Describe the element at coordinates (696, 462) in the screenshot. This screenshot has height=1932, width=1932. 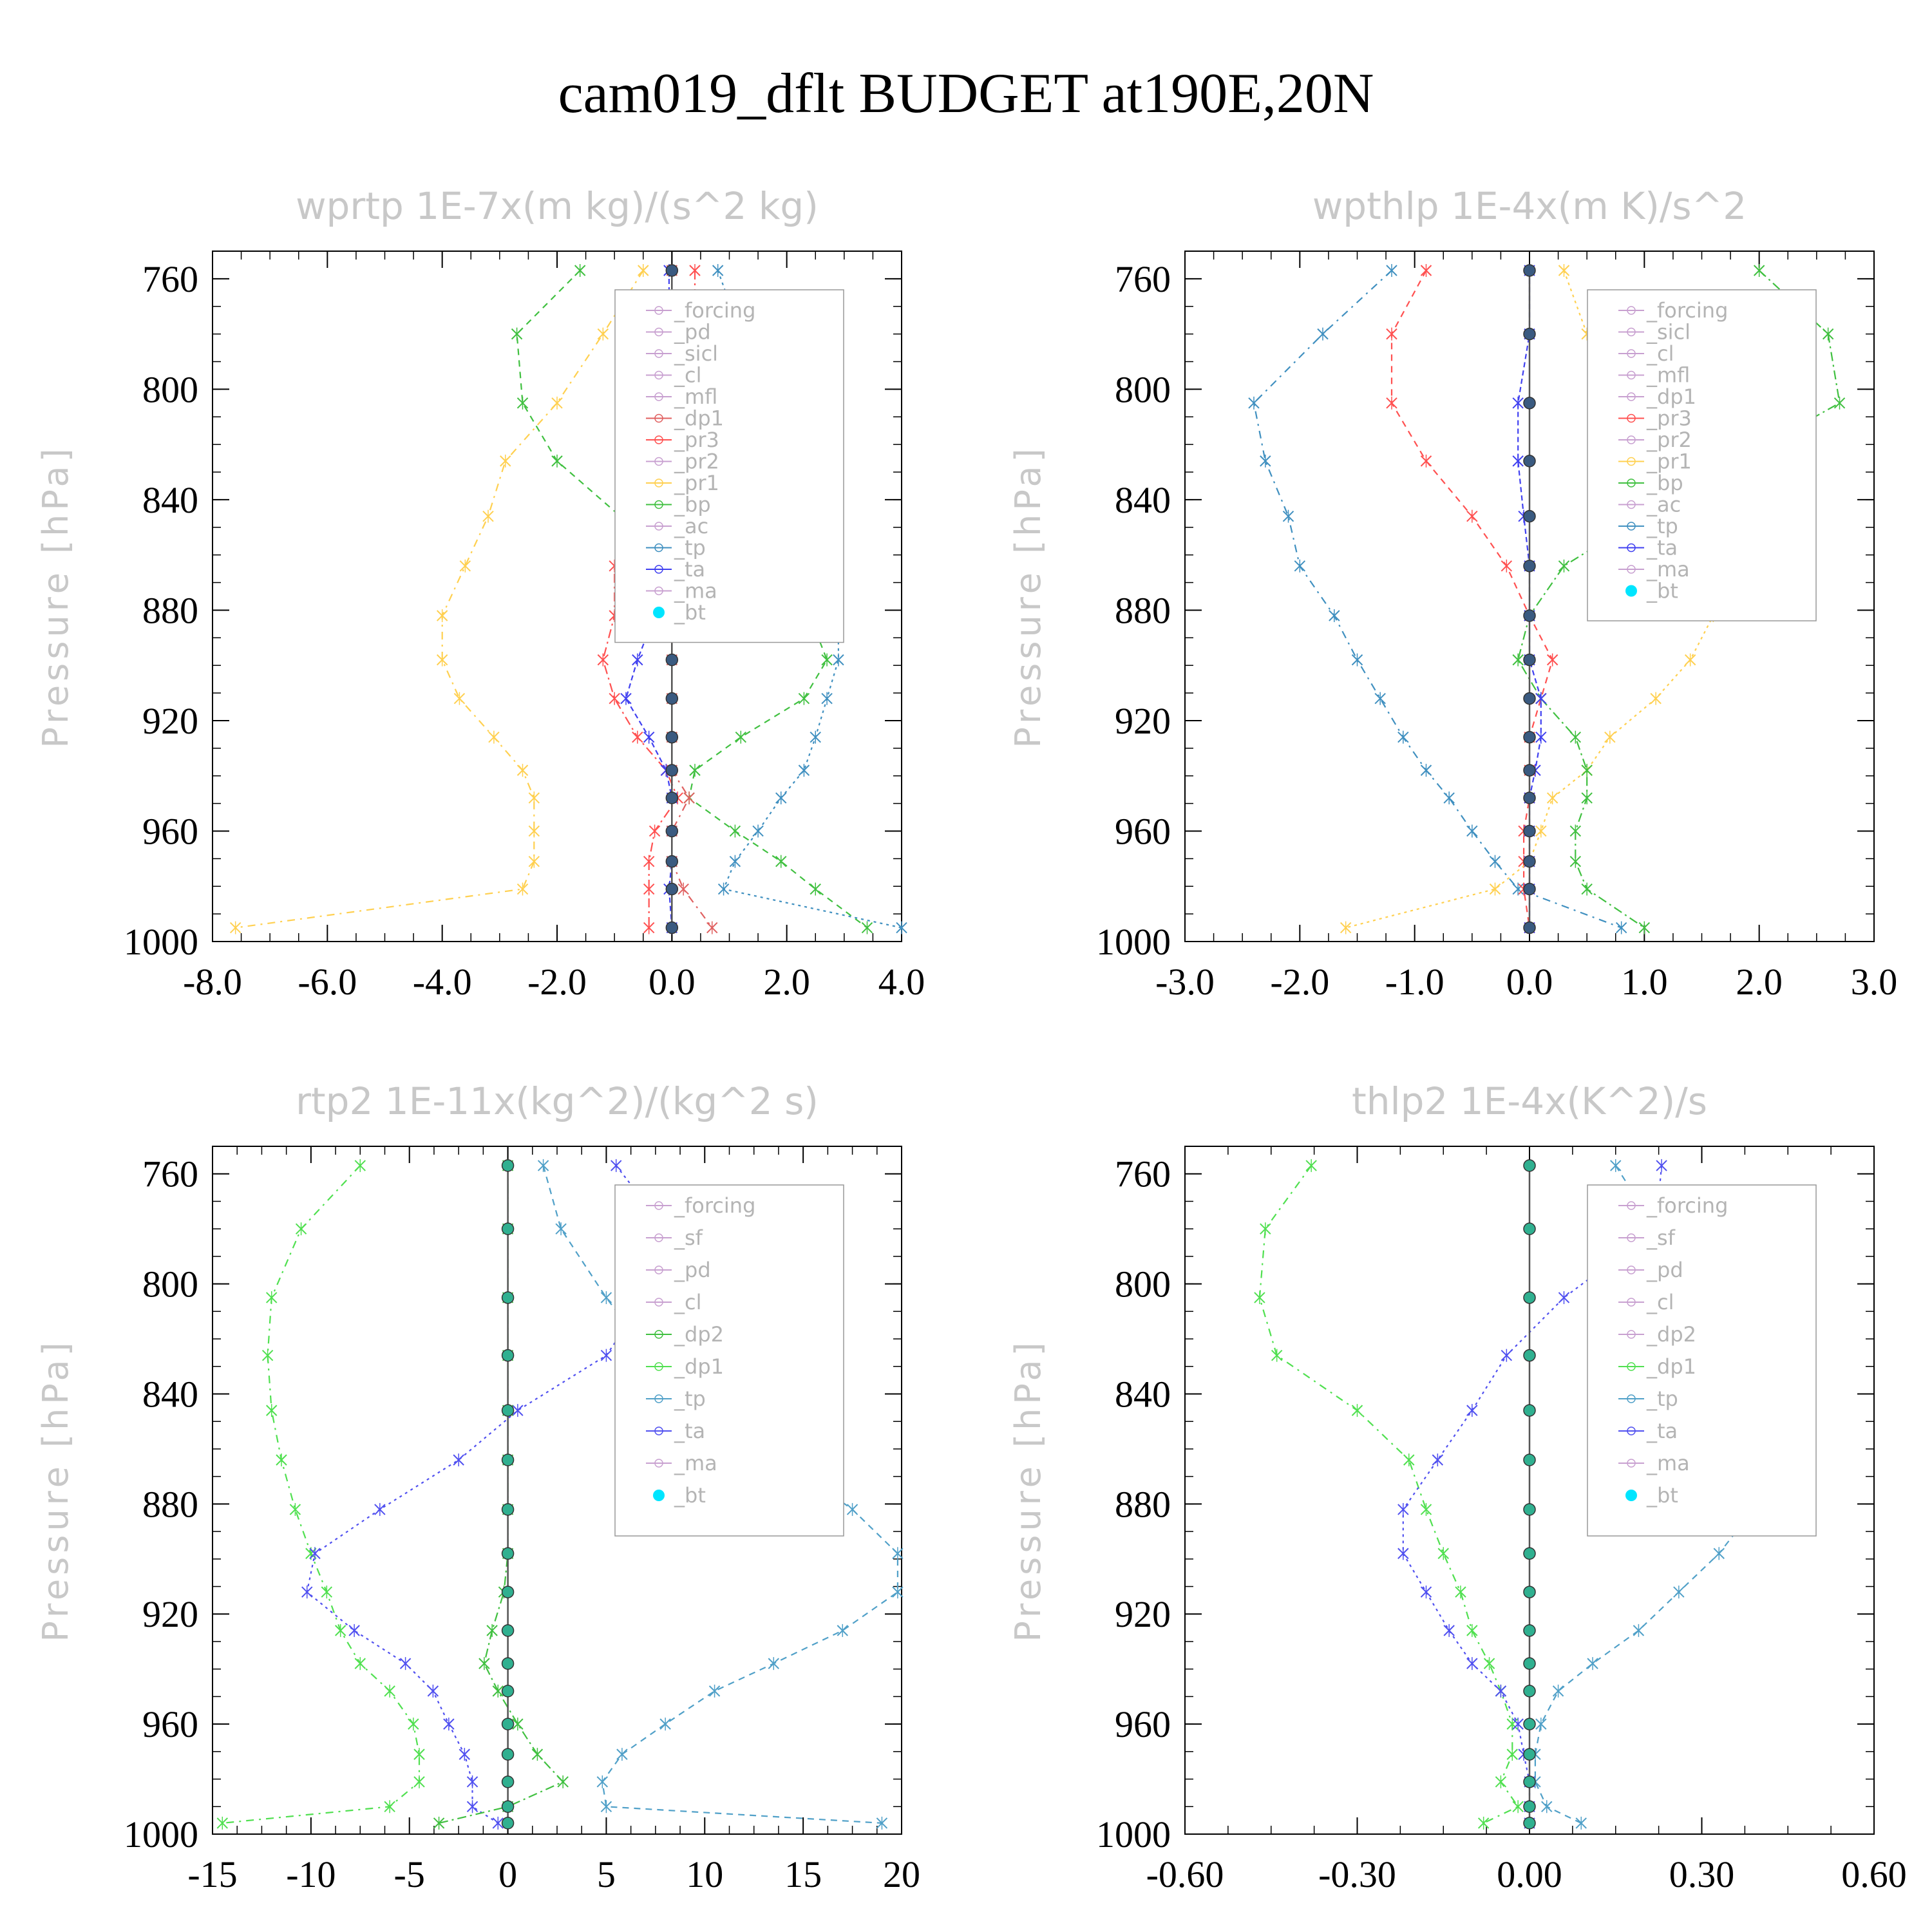
I see `legend-entry: _pr2` at that location.